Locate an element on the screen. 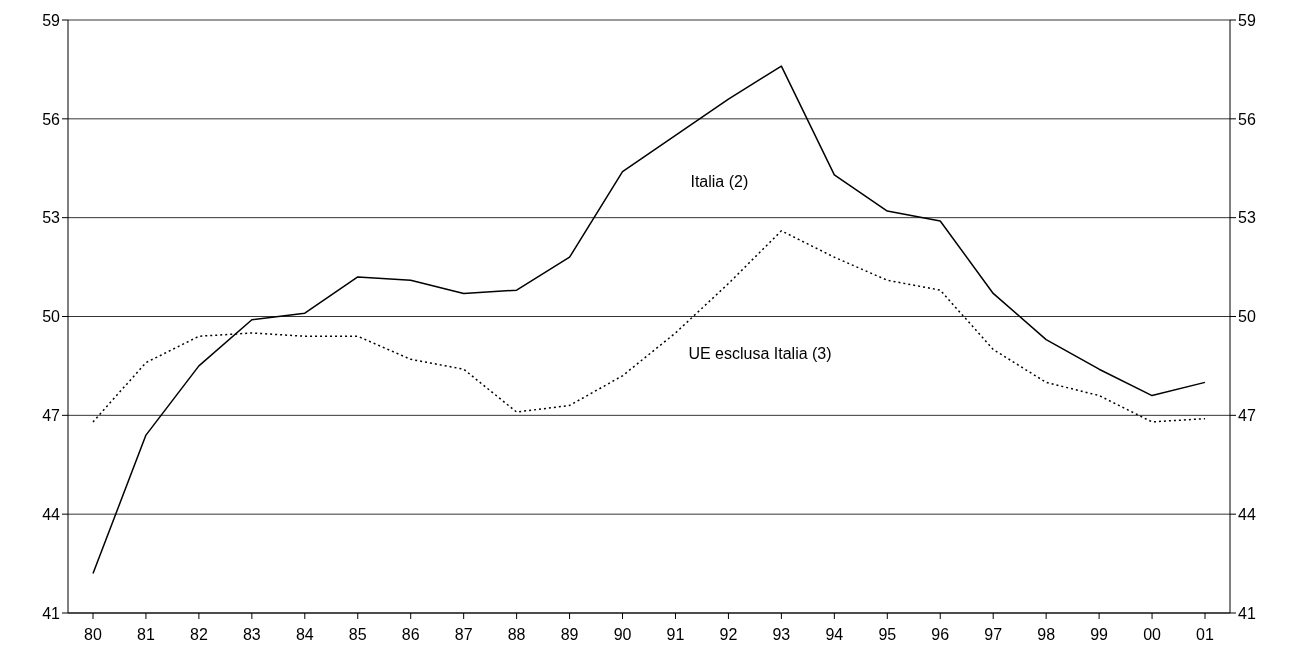 This screenshot has width=1298, height=671. x-tick-label: 80 is located at coordinates (93, 635).